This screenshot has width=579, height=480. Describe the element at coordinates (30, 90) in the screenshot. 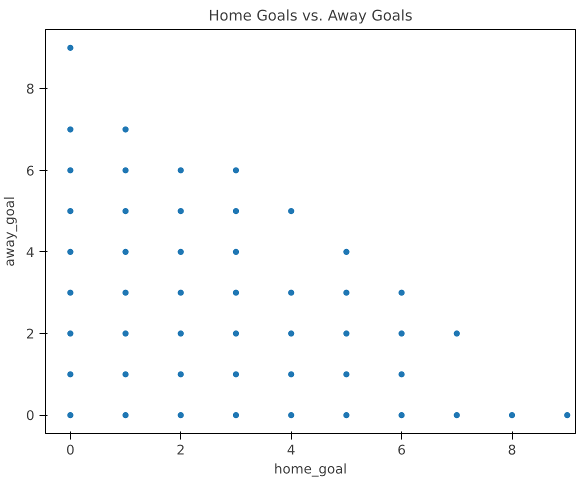

I see `y-tick-label: 8` at that location.